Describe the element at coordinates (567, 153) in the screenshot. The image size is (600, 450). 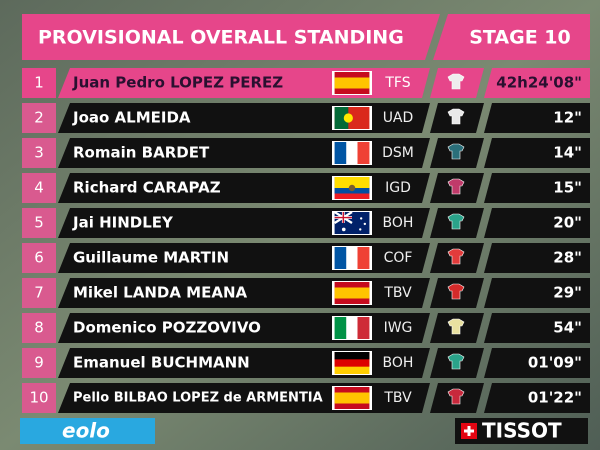
I see `time-gap: 14"` at that location.